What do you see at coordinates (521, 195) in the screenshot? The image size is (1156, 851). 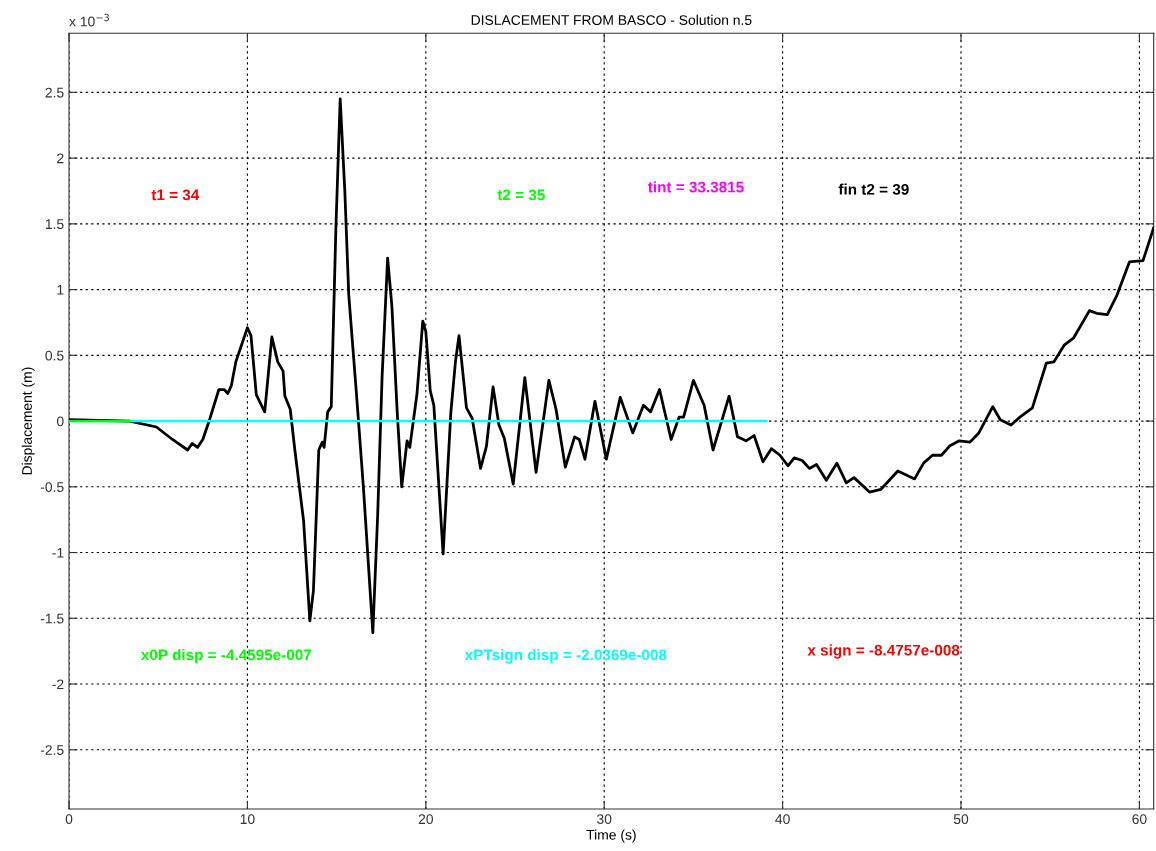 I see `annotation: t2 = 35` at bounding box center [521, 195].